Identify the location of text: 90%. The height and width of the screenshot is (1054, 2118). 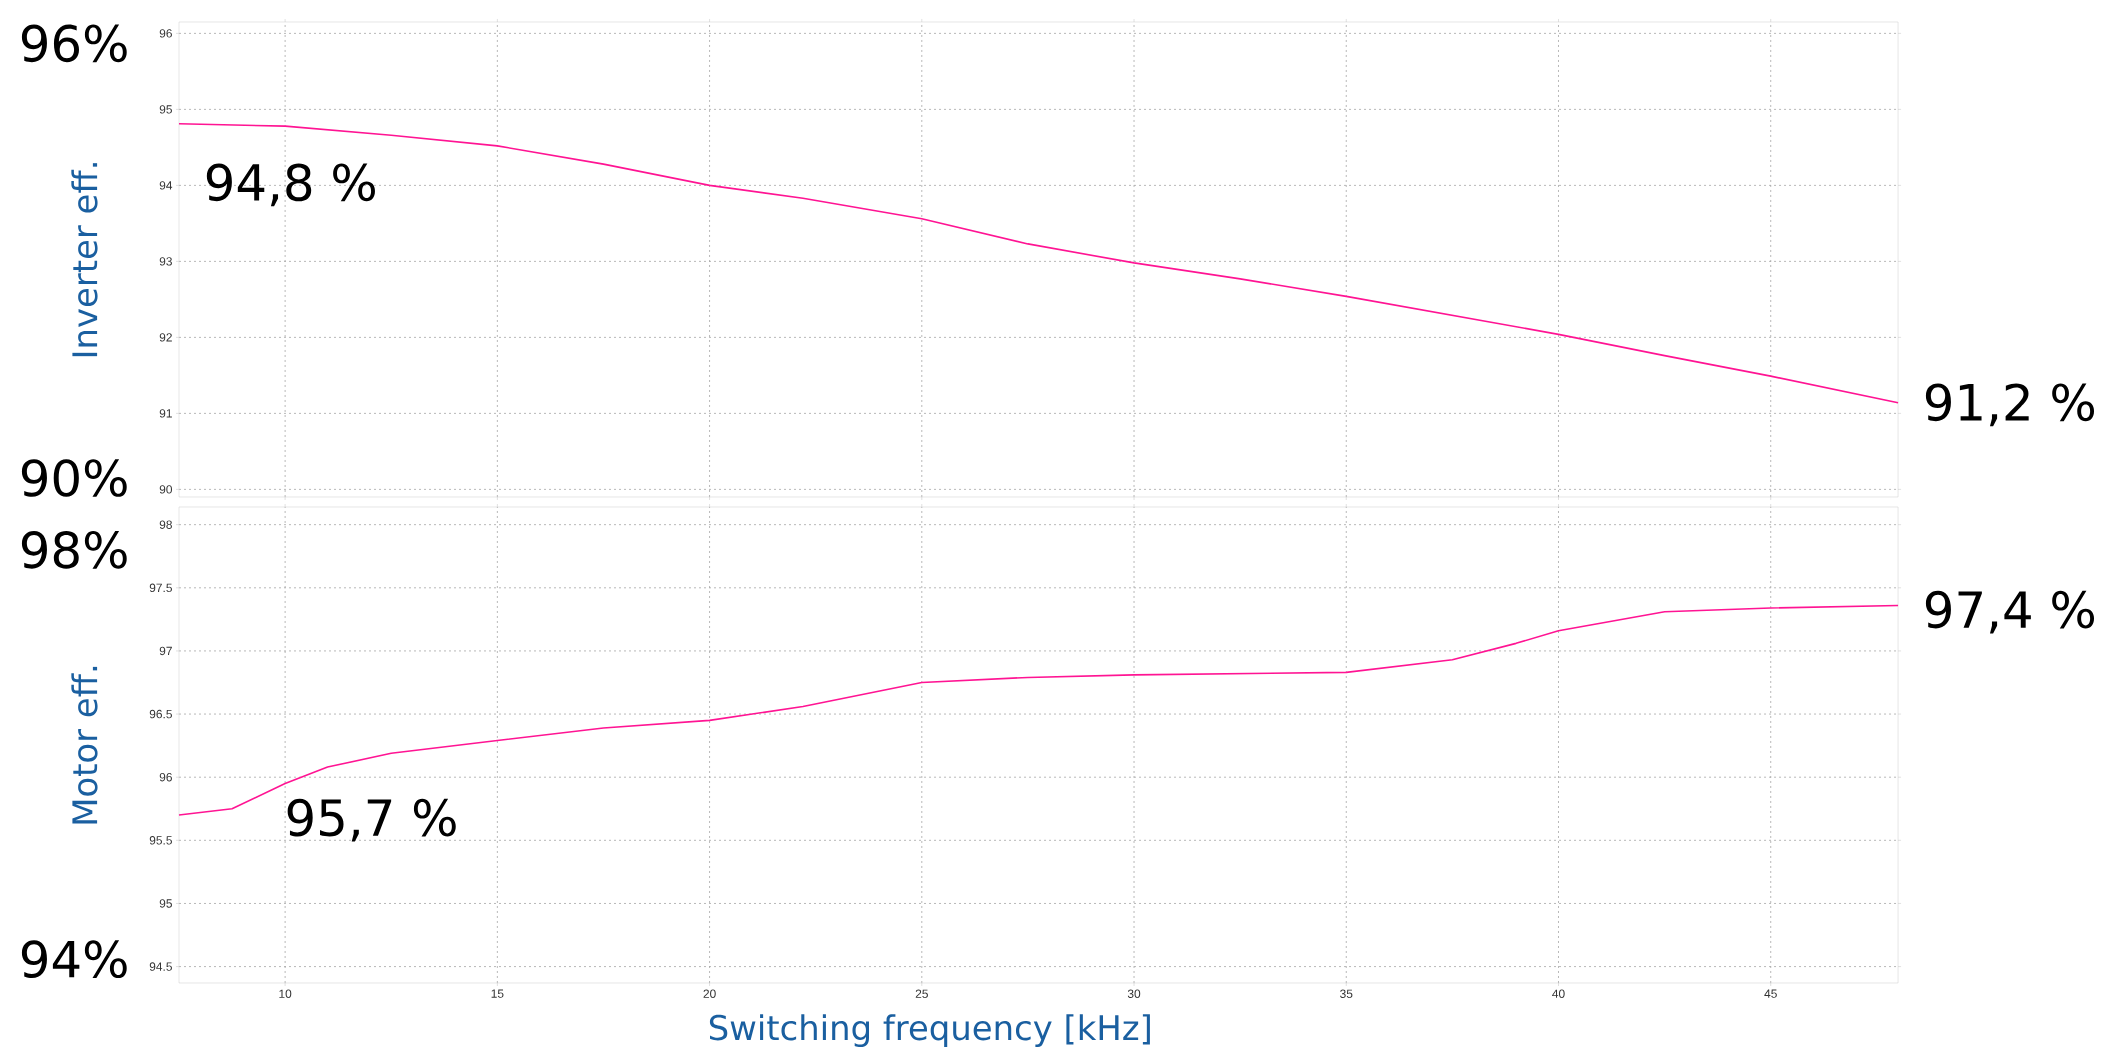
(74, 478).